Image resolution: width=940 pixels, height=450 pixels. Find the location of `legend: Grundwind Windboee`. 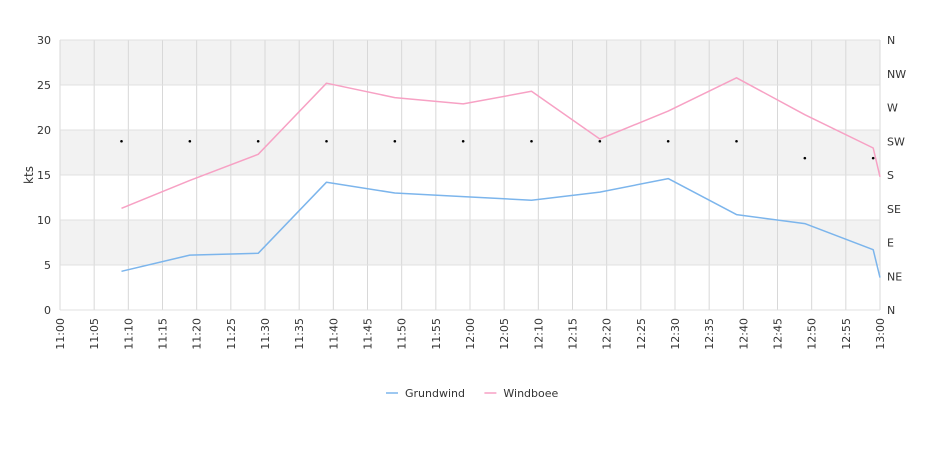

legend: Grundwind Windboee is located at coordinates (472, 393).